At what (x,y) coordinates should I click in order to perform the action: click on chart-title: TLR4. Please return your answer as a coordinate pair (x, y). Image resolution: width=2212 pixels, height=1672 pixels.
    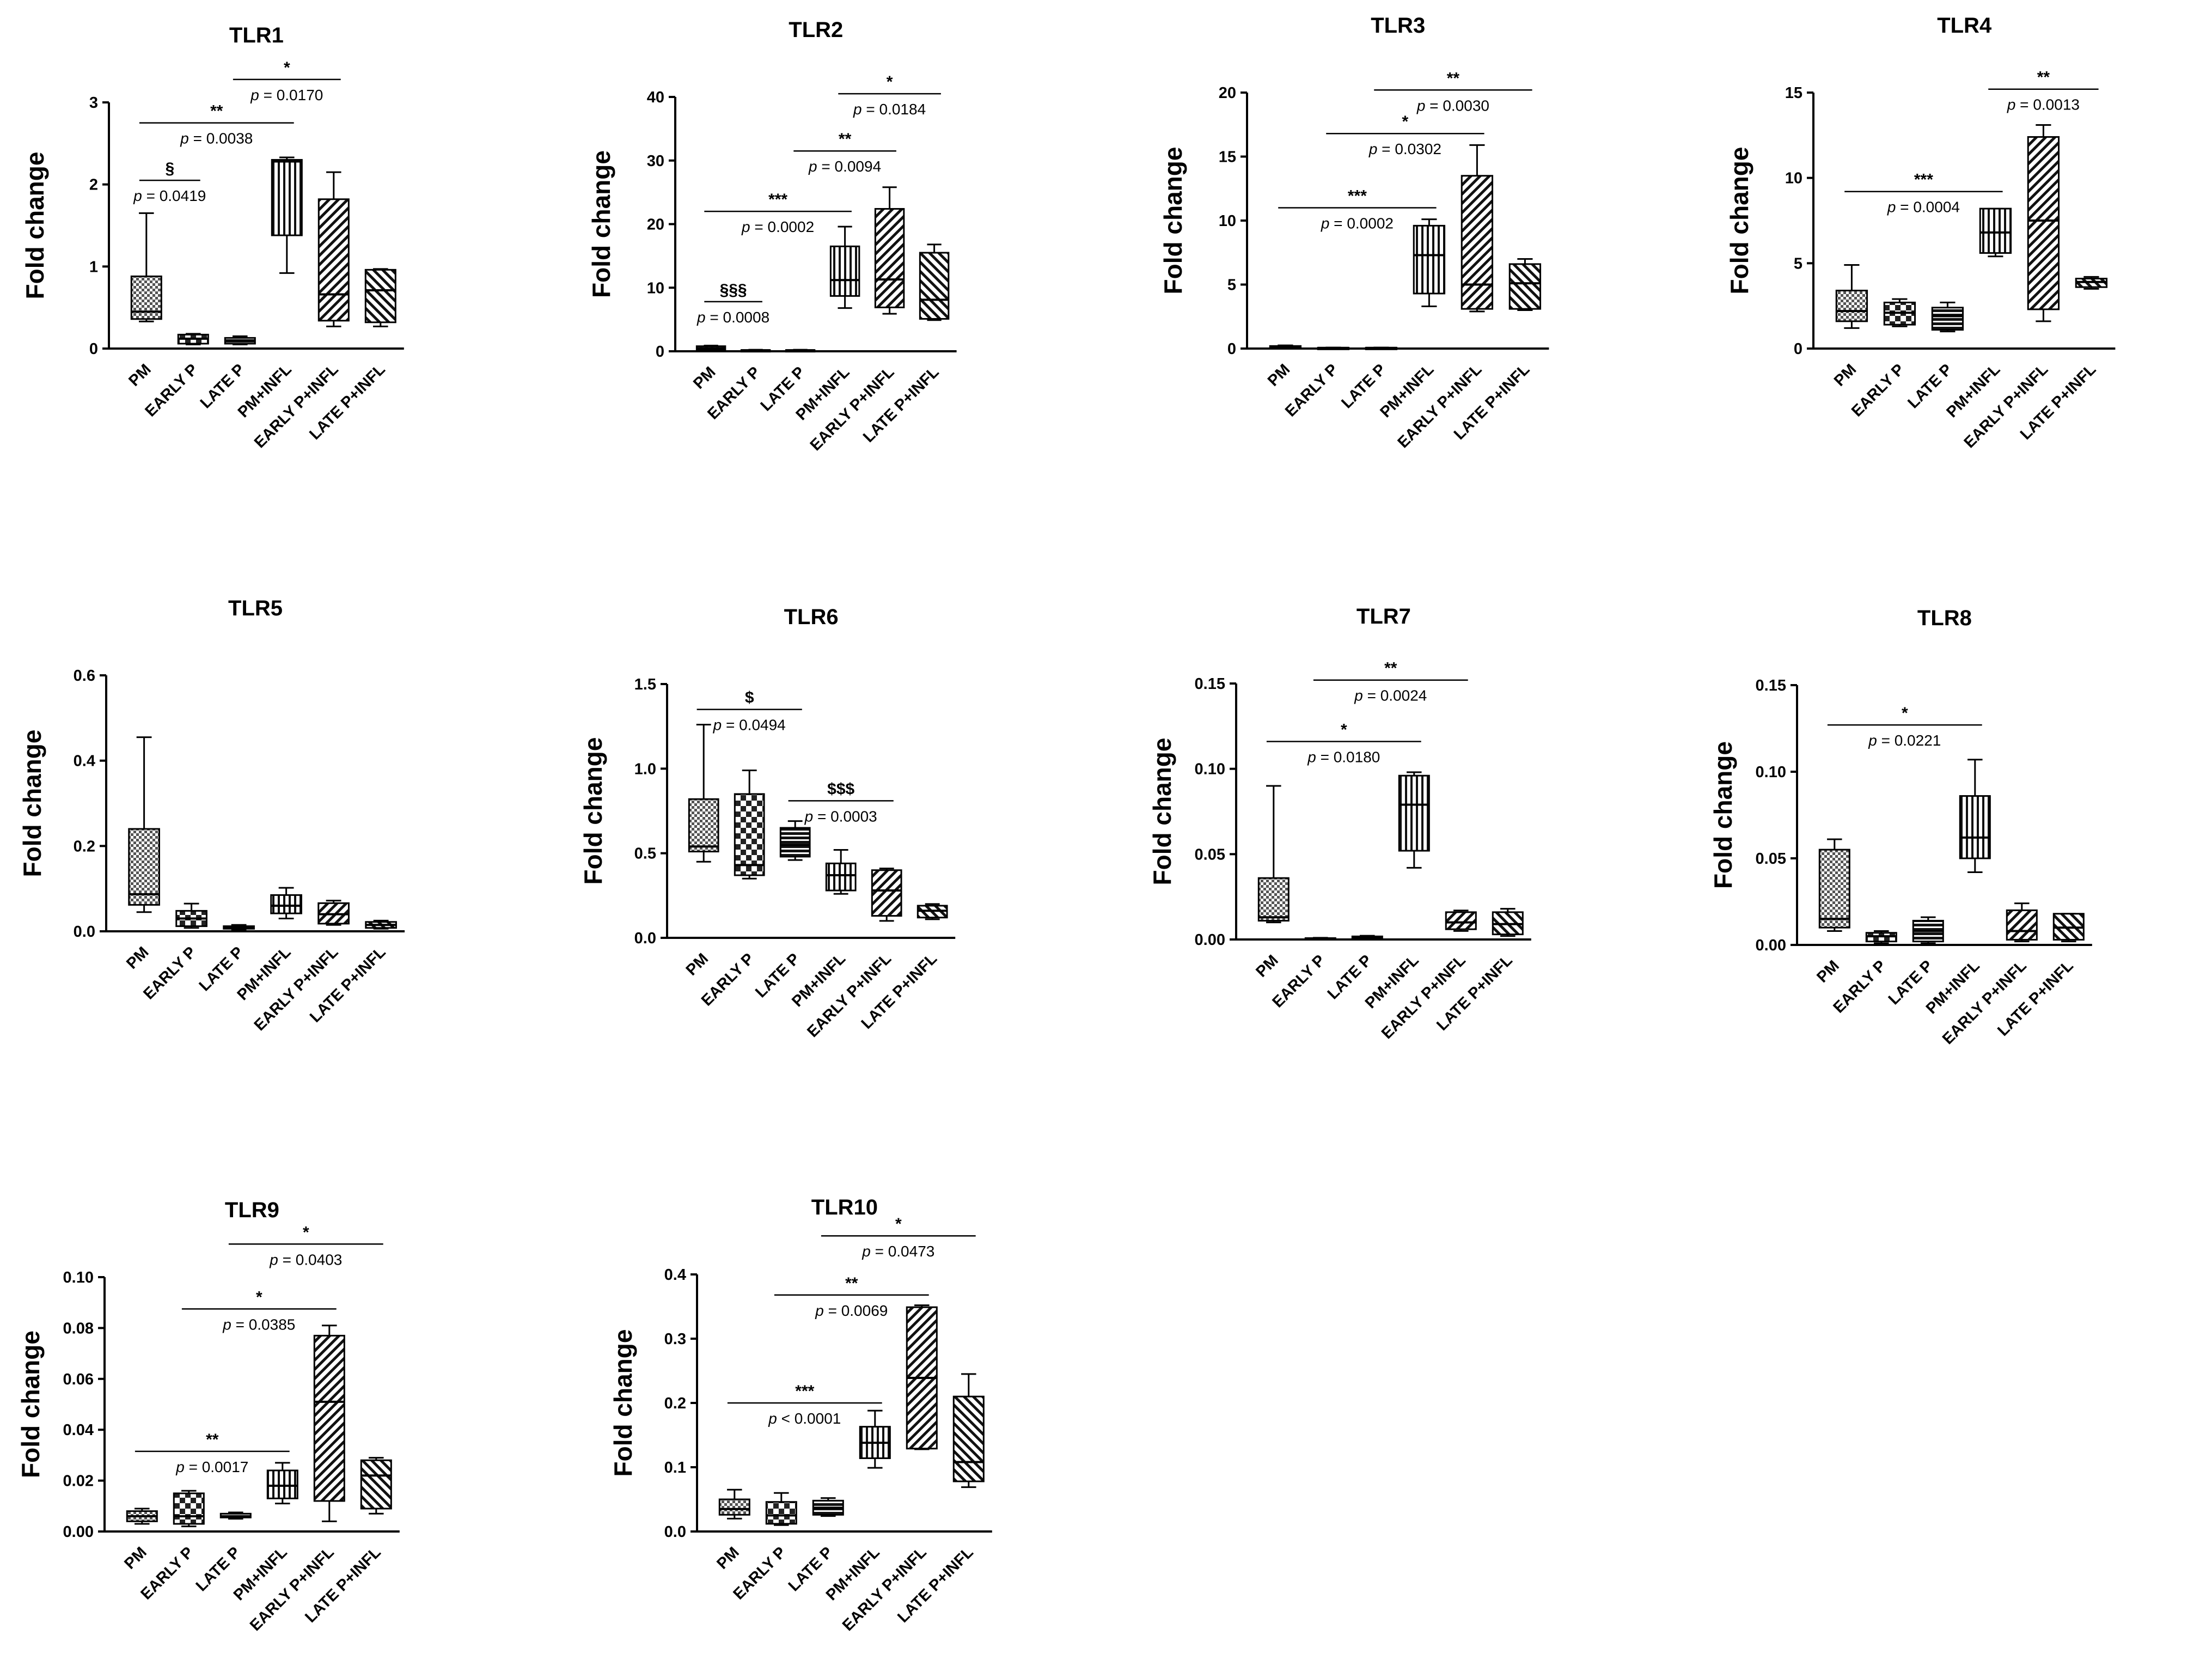
    Looking at the image, I should click on (1965, 26).